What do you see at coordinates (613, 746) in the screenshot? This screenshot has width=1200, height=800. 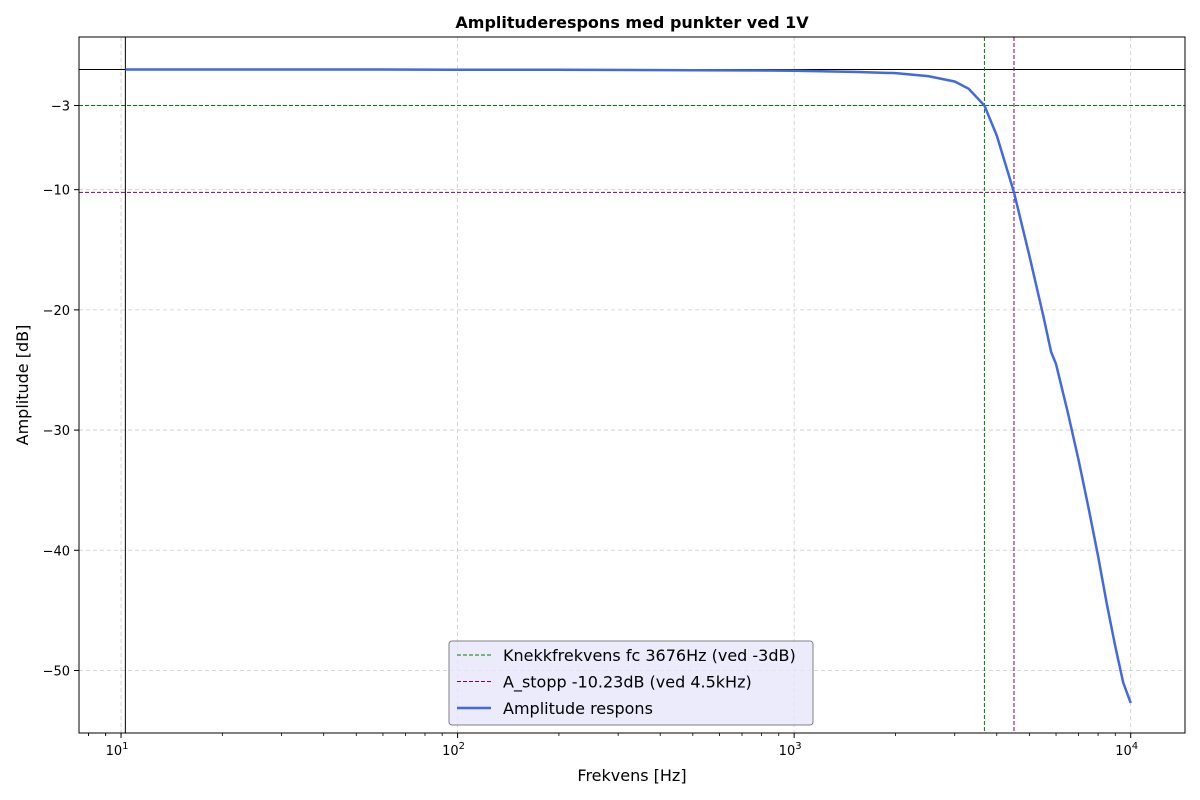 I see `x-ticks: 10¹ 10² 10³ 10⁴` at bounding box center [613, 746].